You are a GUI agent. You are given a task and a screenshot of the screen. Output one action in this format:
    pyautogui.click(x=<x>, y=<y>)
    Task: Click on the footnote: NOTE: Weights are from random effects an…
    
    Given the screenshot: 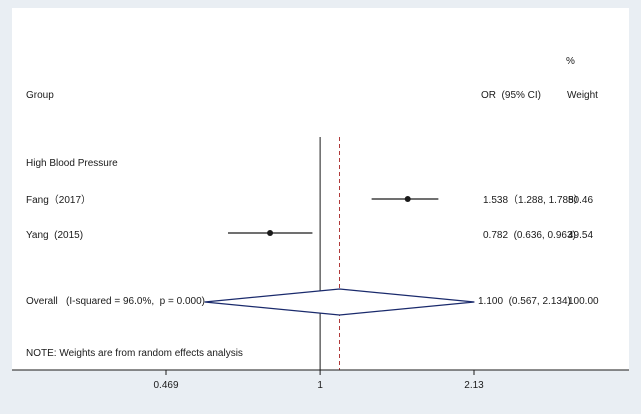 What is the action you would take?
    pyautogui.click(x=134, y=353)
    